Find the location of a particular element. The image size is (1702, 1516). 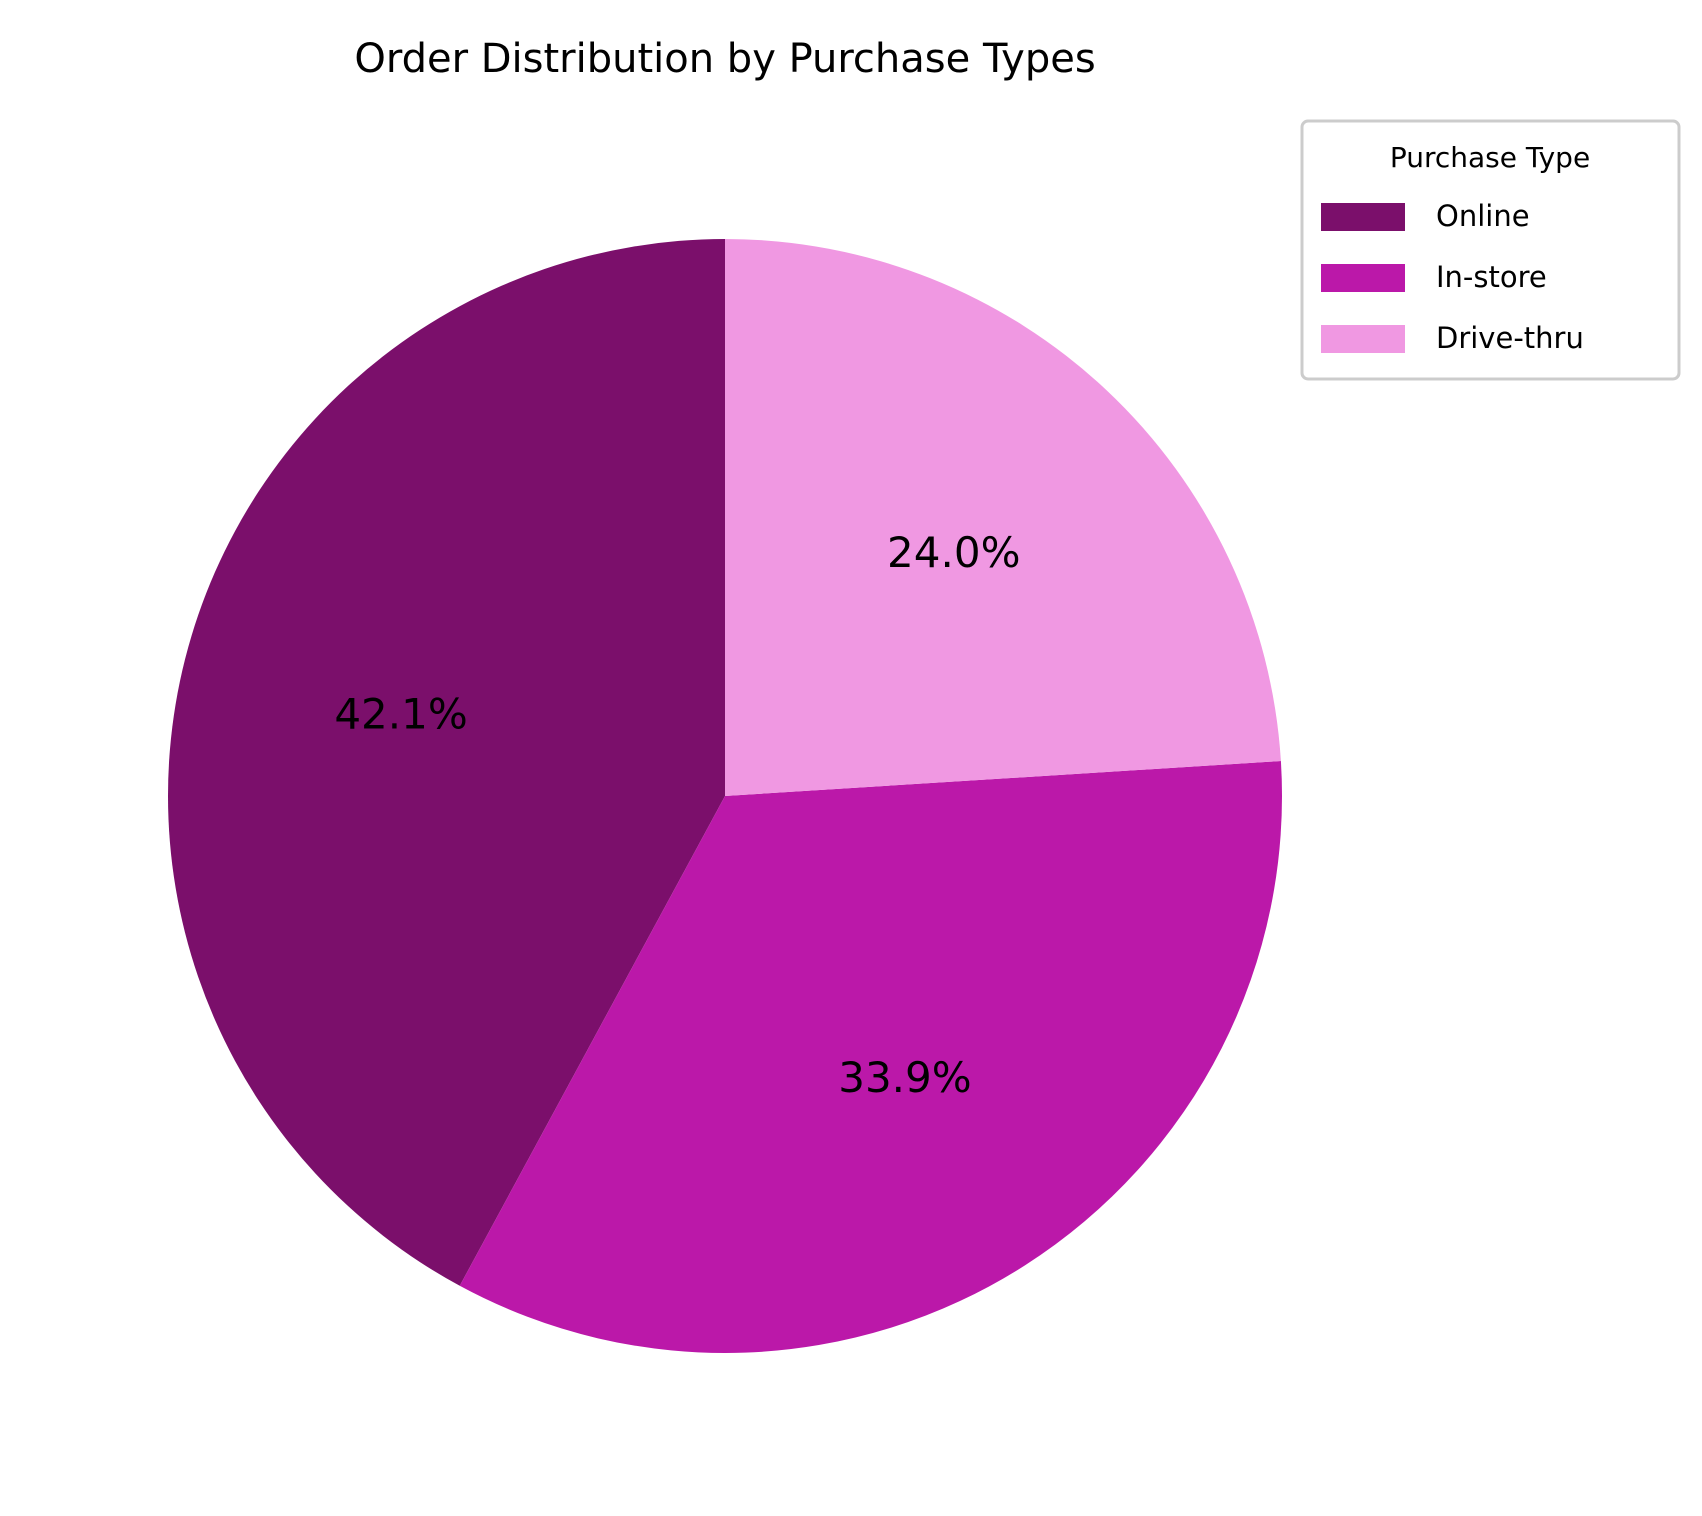

legend-label: Online is located at coordinates (1483, 216).